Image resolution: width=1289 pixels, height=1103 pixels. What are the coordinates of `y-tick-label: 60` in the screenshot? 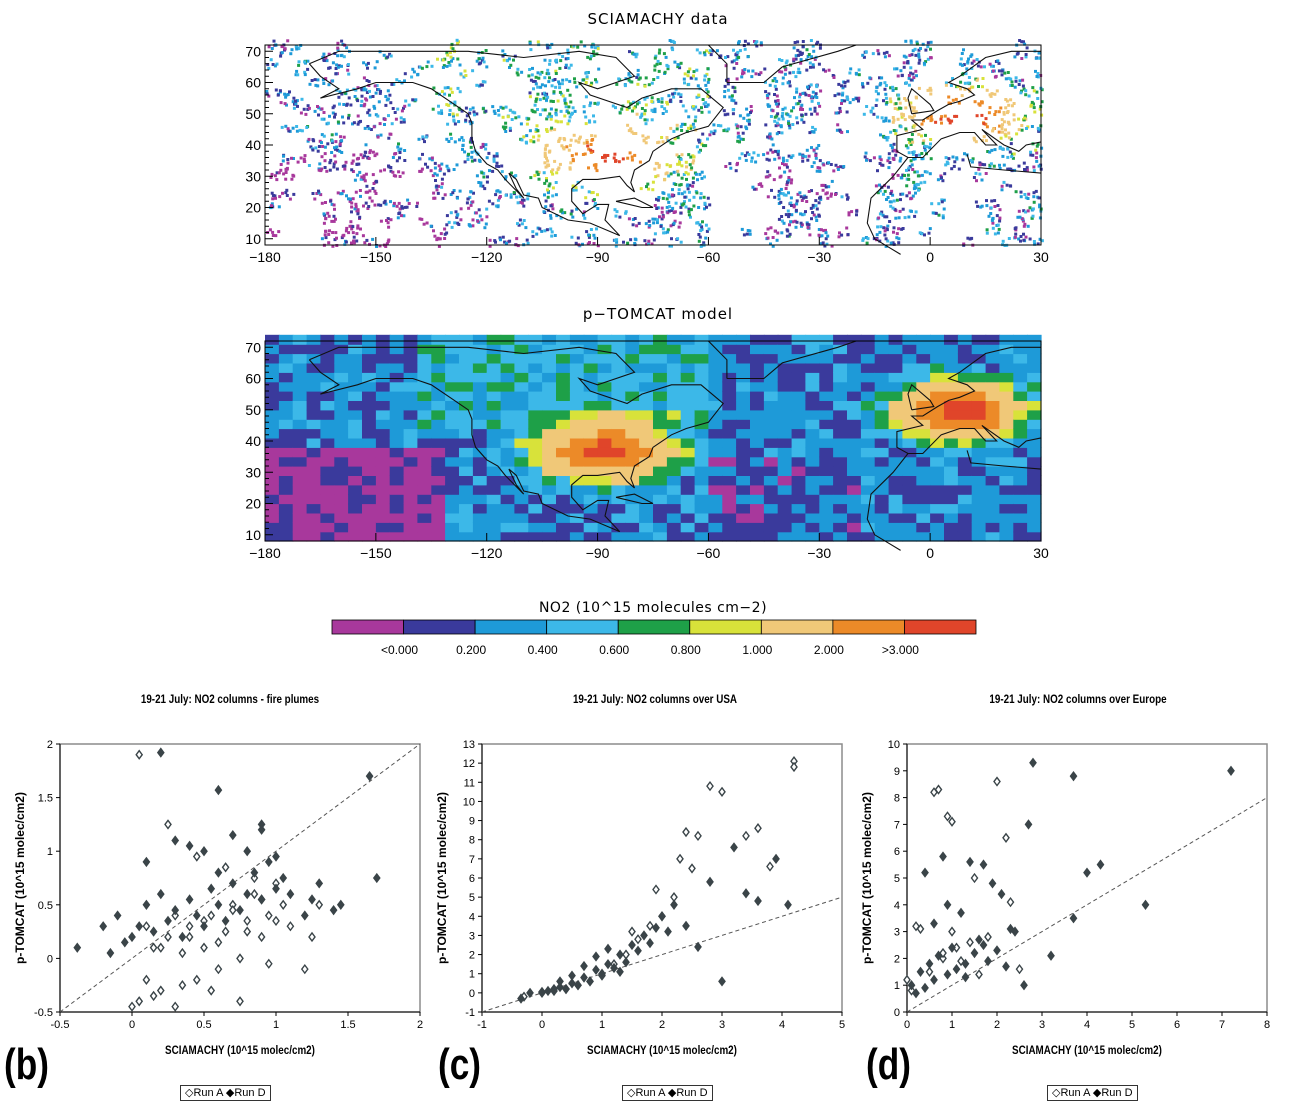 It's located at (253, 83).